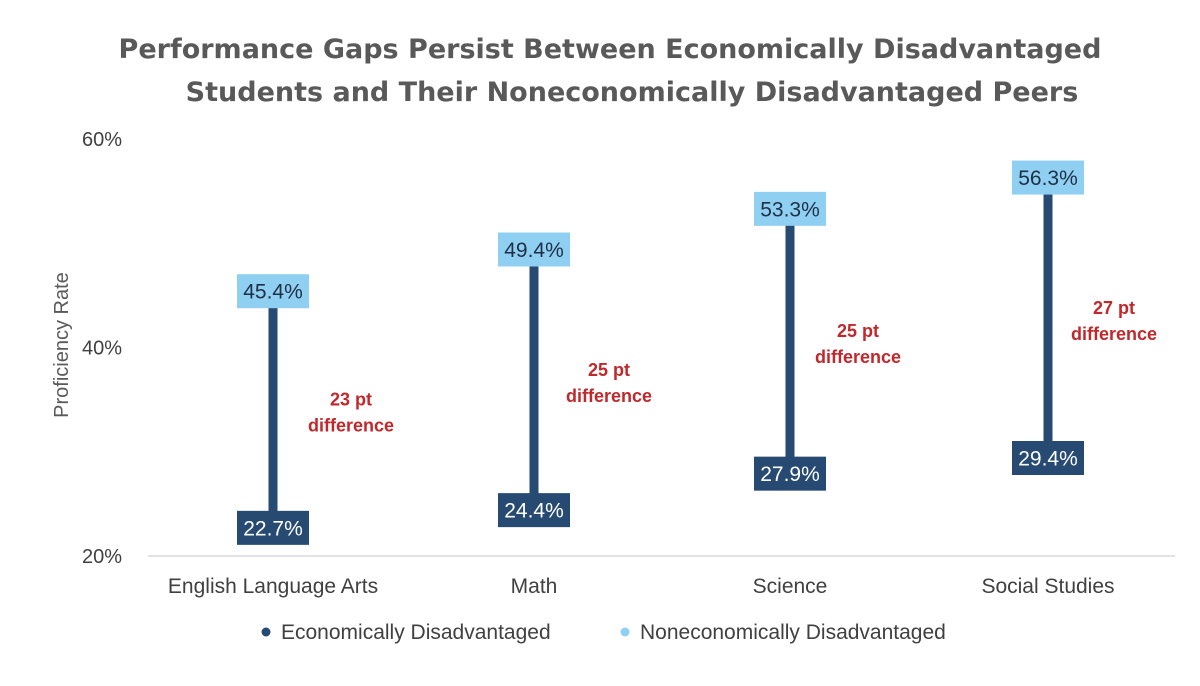 The height and width of the screenshot is (686, 1200). Describe the element at coordinates (102, 140) in the screenshot. I see `y-tick-label: 60%` at that location.